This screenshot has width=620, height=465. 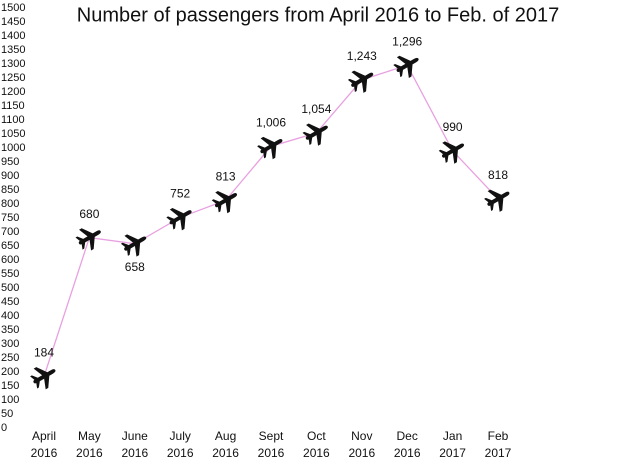 What do you see at coordinates (10, 302) in the screenshot?
I see `y-tick-label: 450` at bounding box center [10, 302].